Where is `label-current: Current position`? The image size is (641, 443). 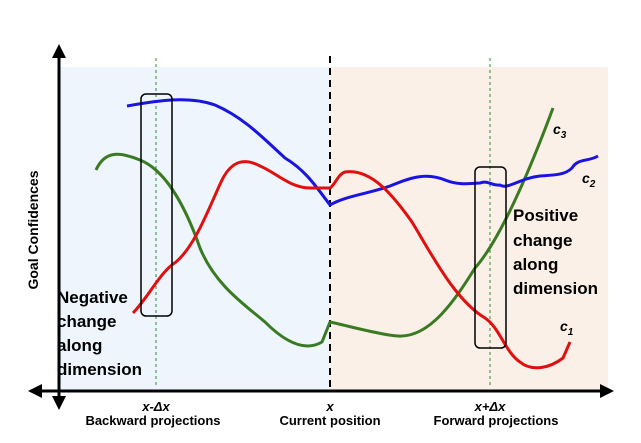 label-current: Current position is located at coordinates (329, 420).